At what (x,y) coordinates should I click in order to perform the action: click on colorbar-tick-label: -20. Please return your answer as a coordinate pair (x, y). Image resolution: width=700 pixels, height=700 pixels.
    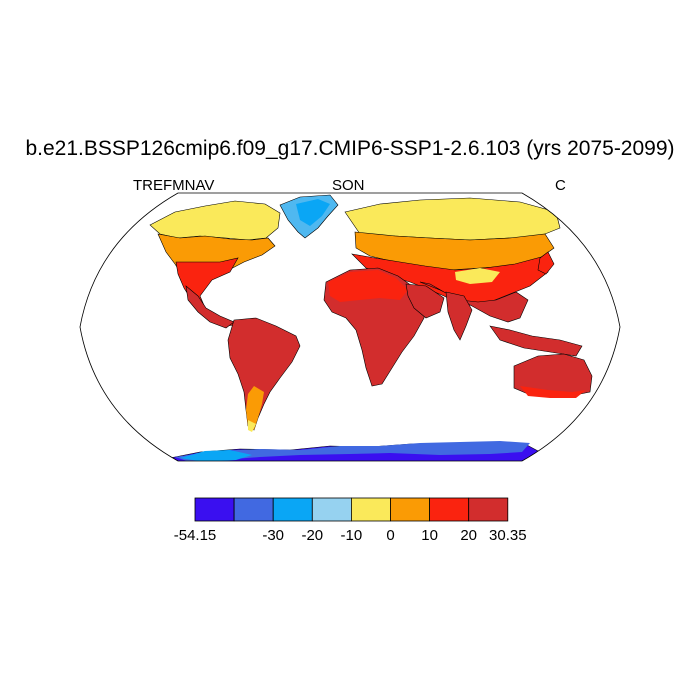
    Looking at the image, I should click on (312, 535).